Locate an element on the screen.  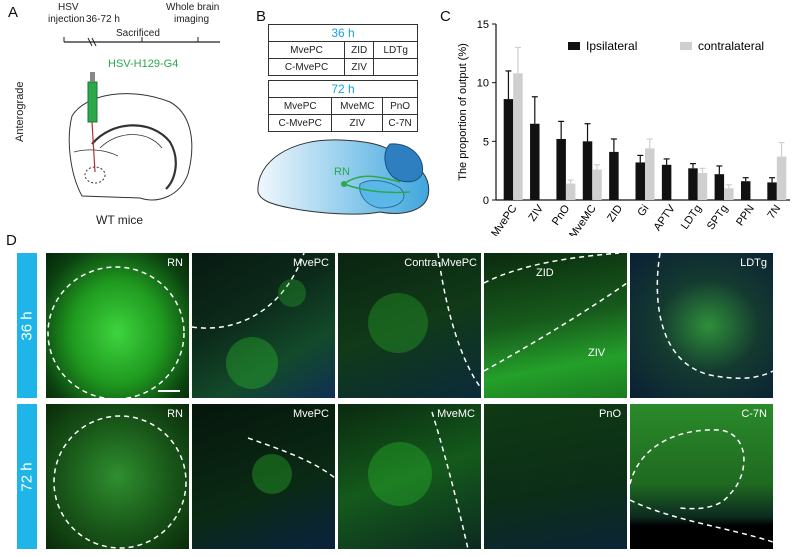
table-cell: PnO is located at coordinates (400, 106).